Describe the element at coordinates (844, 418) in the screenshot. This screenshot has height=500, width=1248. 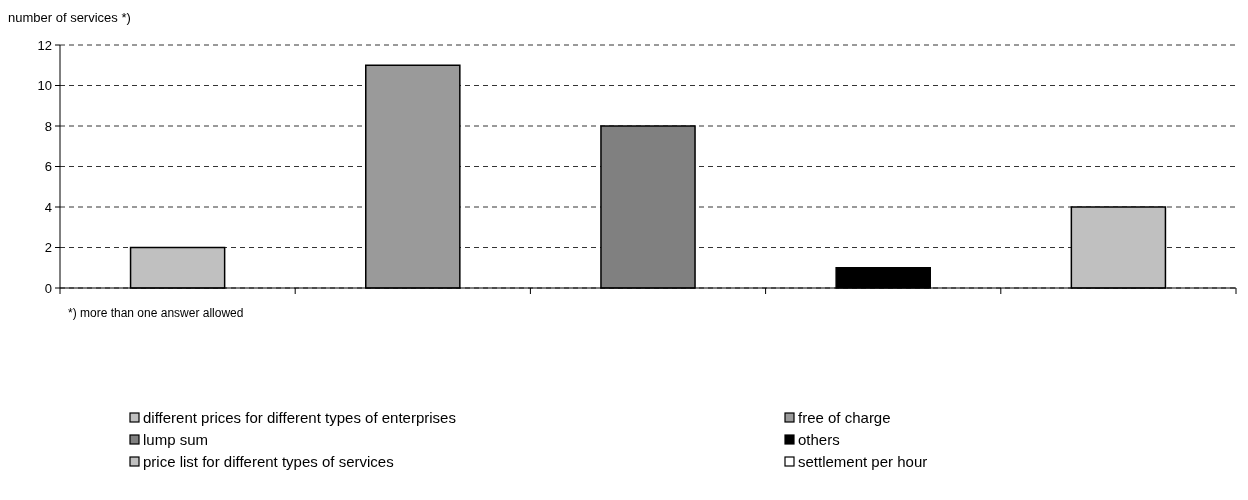
I see `legend-label: free of charge` at that location.